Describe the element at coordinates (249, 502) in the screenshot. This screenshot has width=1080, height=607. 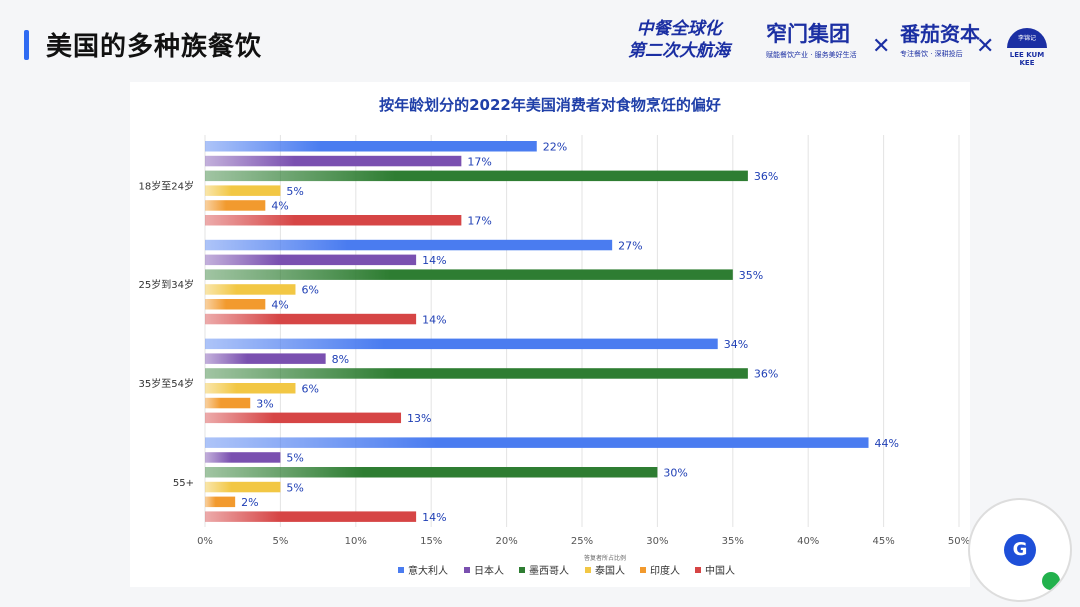
I see `data-label: 2%` at that location.